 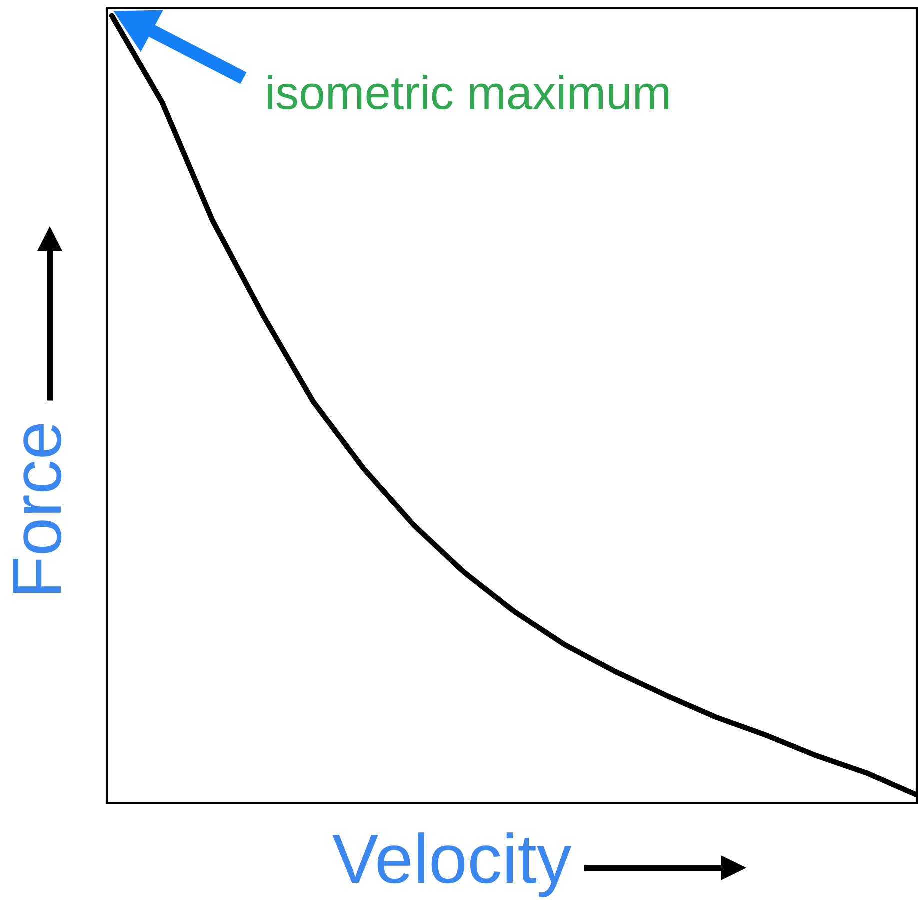 I want to click on annotation: isometric maximum, so click(x=468, y=92).